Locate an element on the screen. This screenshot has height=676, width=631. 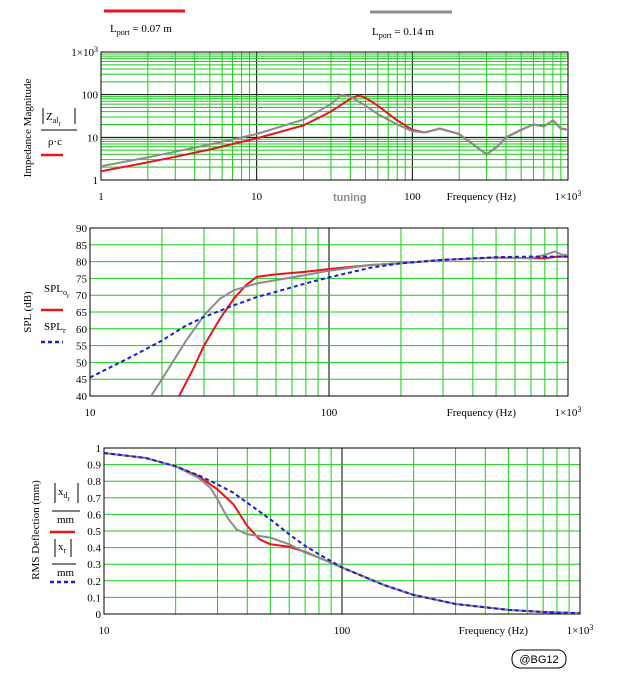
y-tick-label: 1×10³ is located at coordinates (84, 52).